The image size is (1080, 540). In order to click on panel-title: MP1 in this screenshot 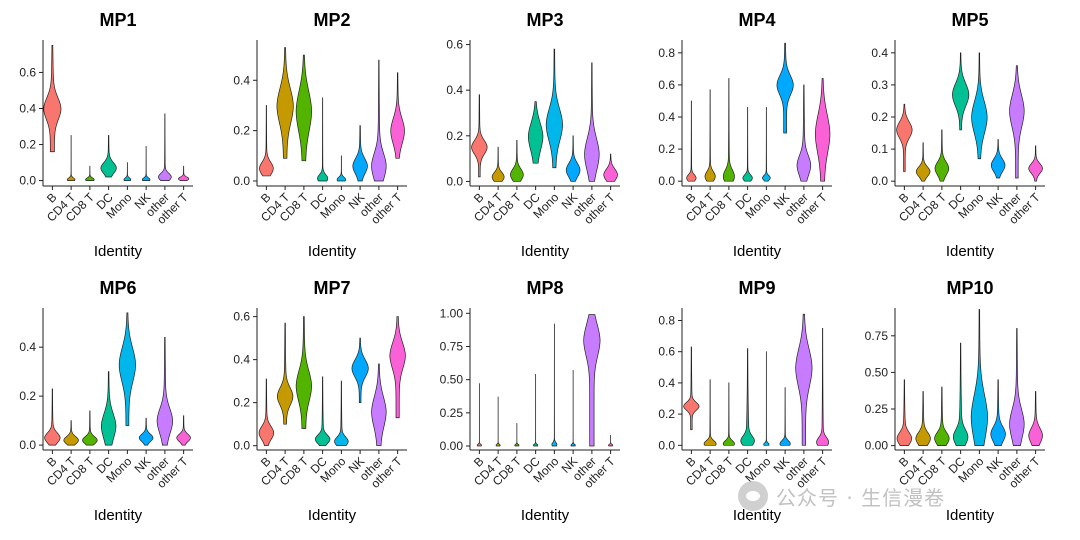, I will do `click(117, 20)`.